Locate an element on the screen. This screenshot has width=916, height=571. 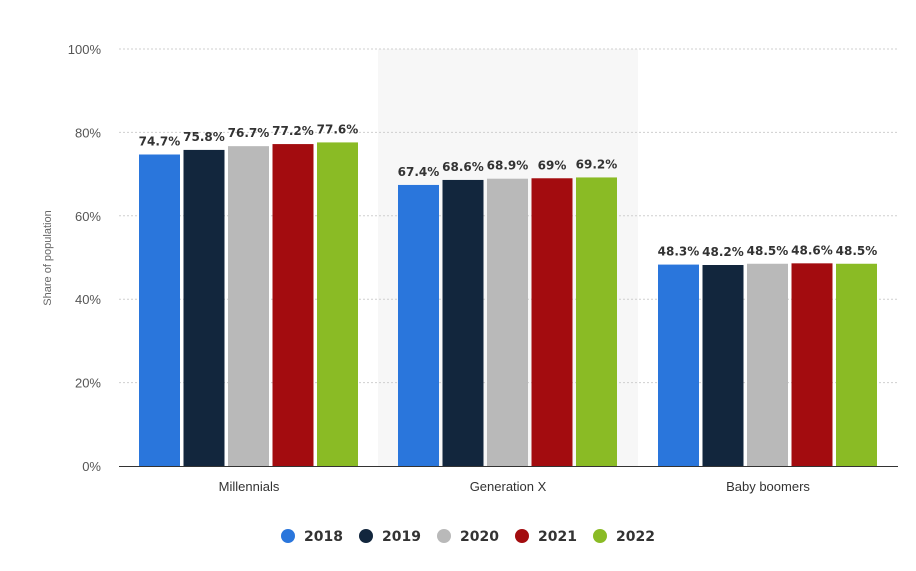
data-label: 48.2% is located at coordinates (723, 252).